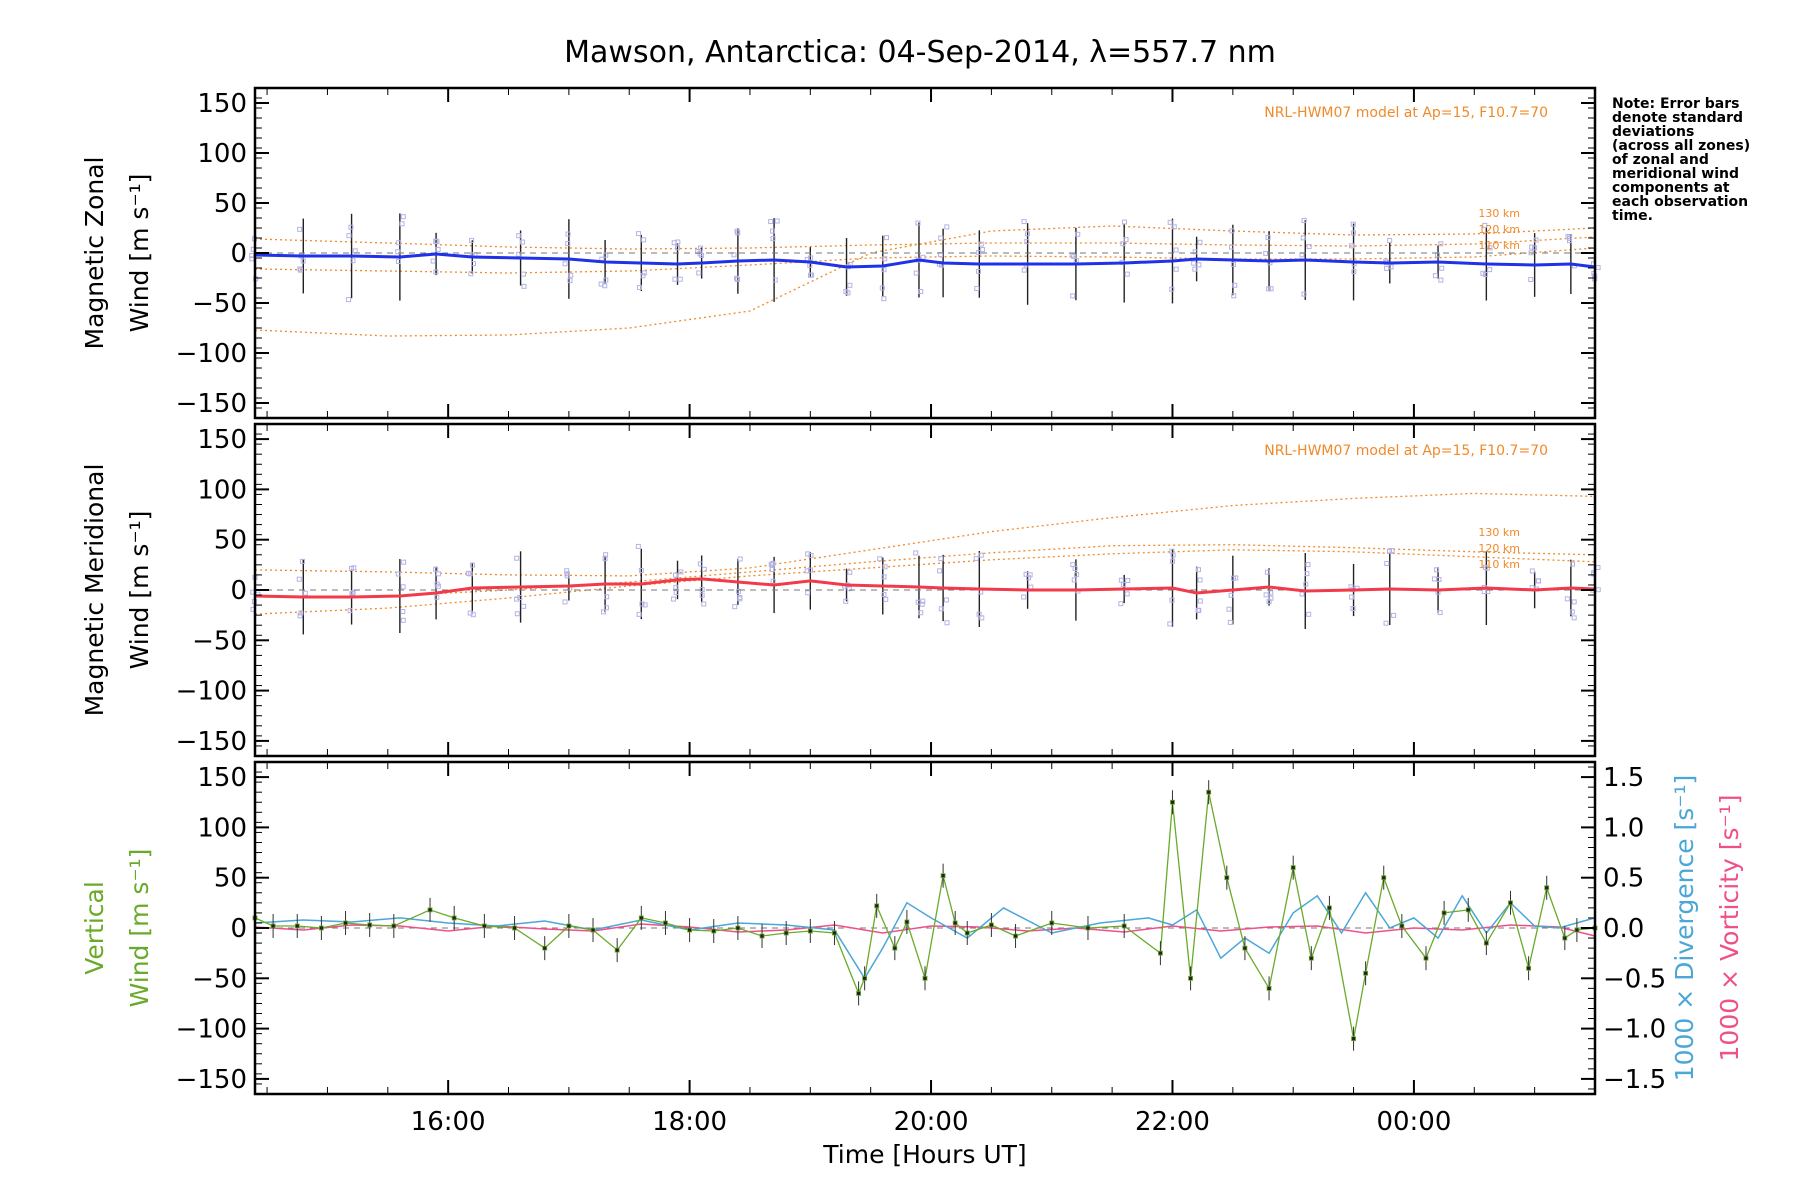 The image size is (1800, 1200). What do you see at coordinates (925, 588) in the screenshot?
I see `meridional-series` at bounding box center [925, 588].